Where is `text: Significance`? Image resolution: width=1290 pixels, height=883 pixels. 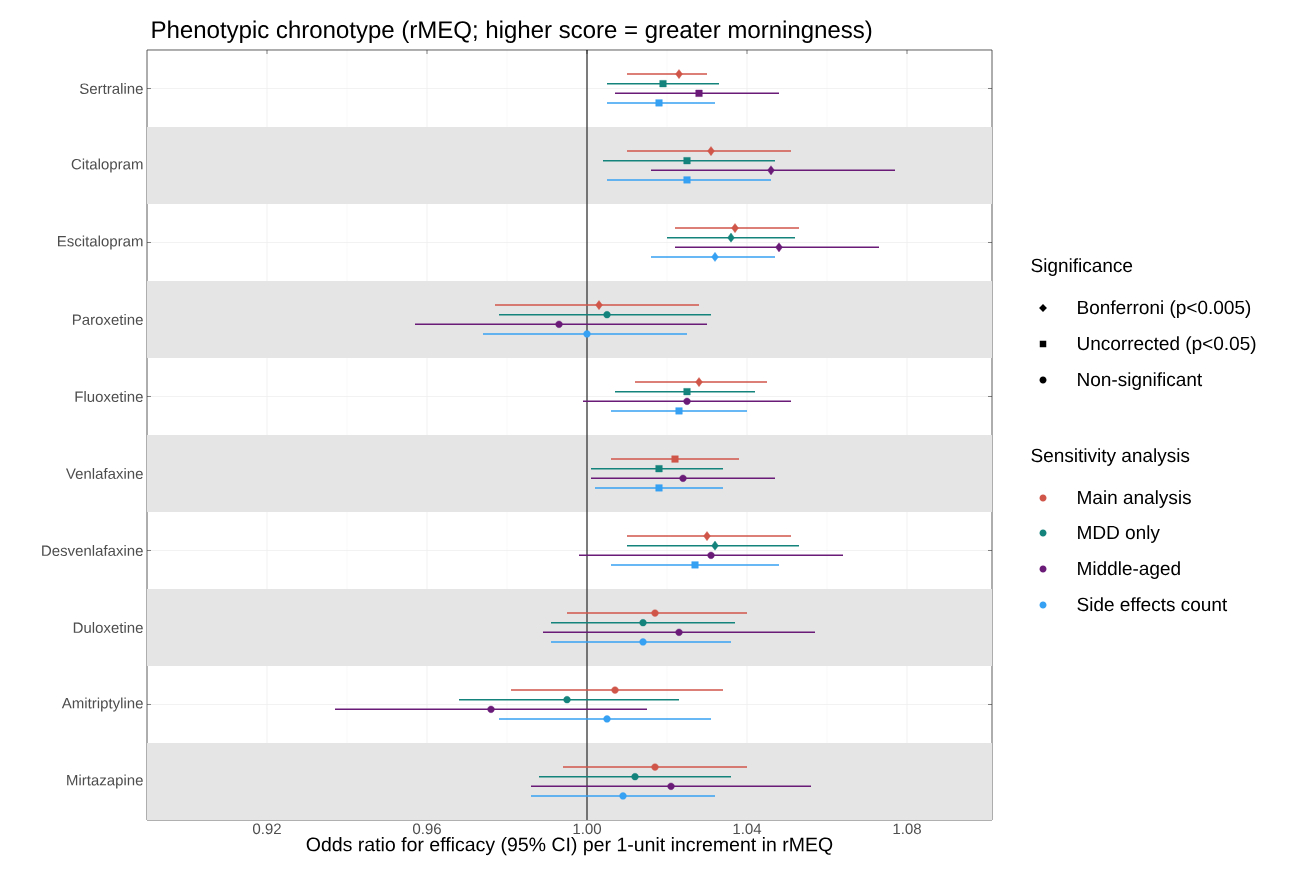 text: Significance is located at coordinates (1082, 267).